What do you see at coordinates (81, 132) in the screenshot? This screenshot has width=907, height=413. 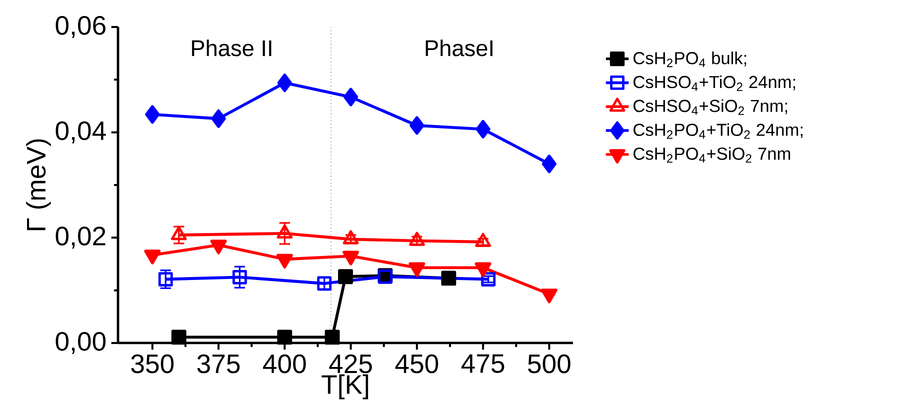 I see `y-tick-label: 0,04` at bounding box center [81, 132].